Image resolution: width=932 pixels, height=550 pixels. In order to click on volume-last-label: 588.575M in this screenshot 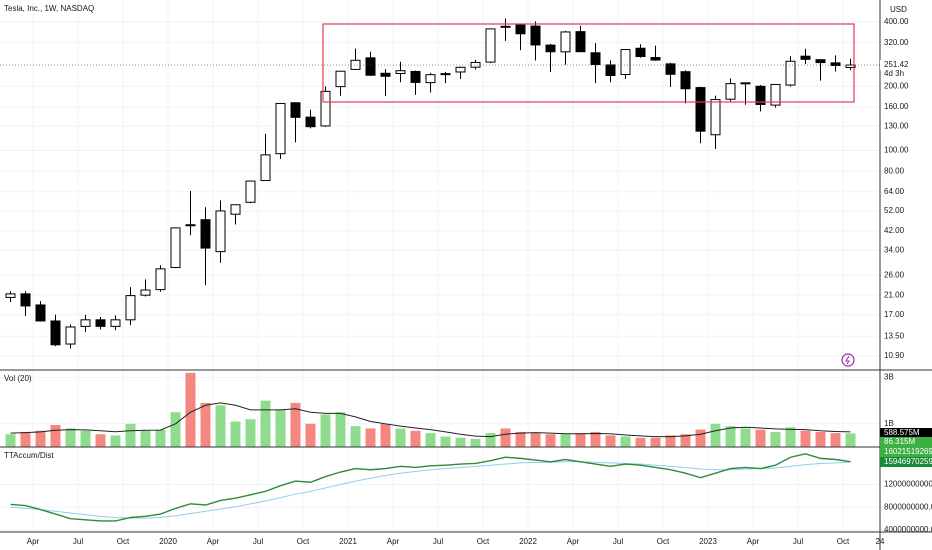, I will do `click(902, 432)`.